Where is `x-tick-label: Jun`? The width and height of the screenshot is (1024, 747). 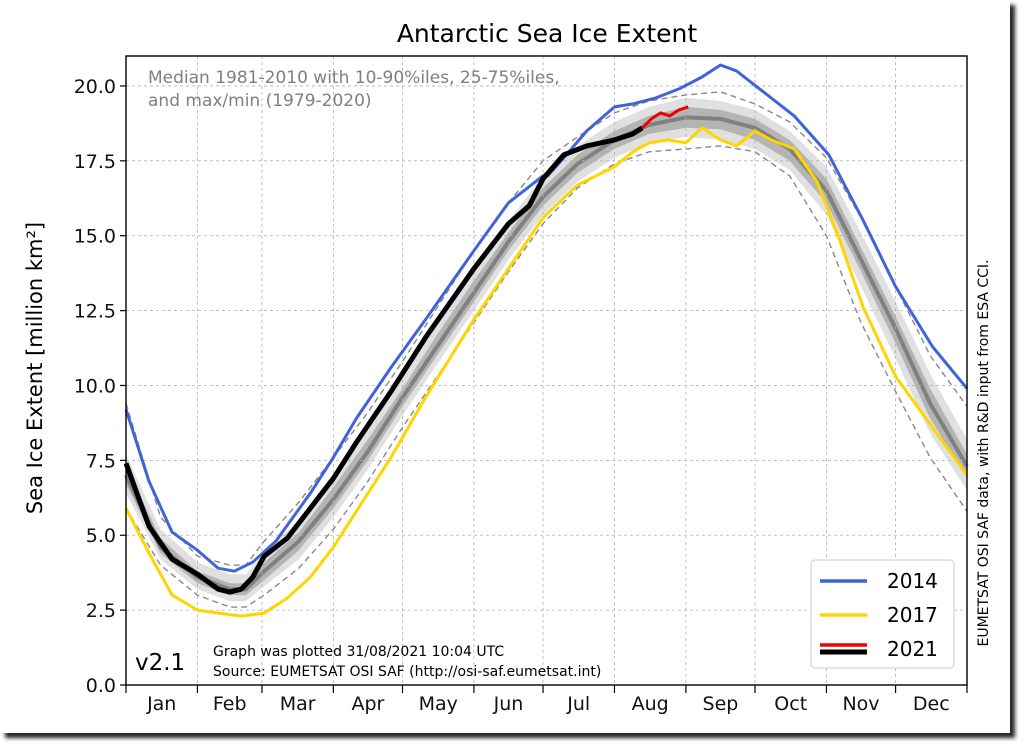 x-tick-label: Jun is located at coordinates (508, 704).